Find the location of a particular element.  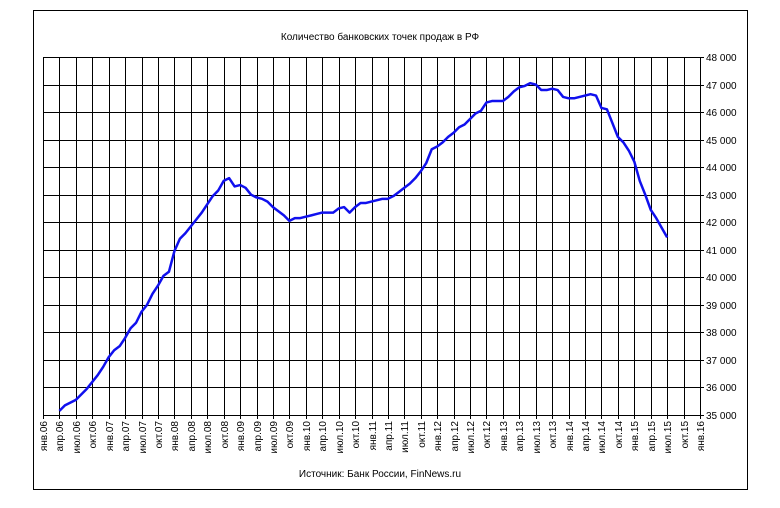

y-tick-label: 44 000 is located at coordinates (721, 168).